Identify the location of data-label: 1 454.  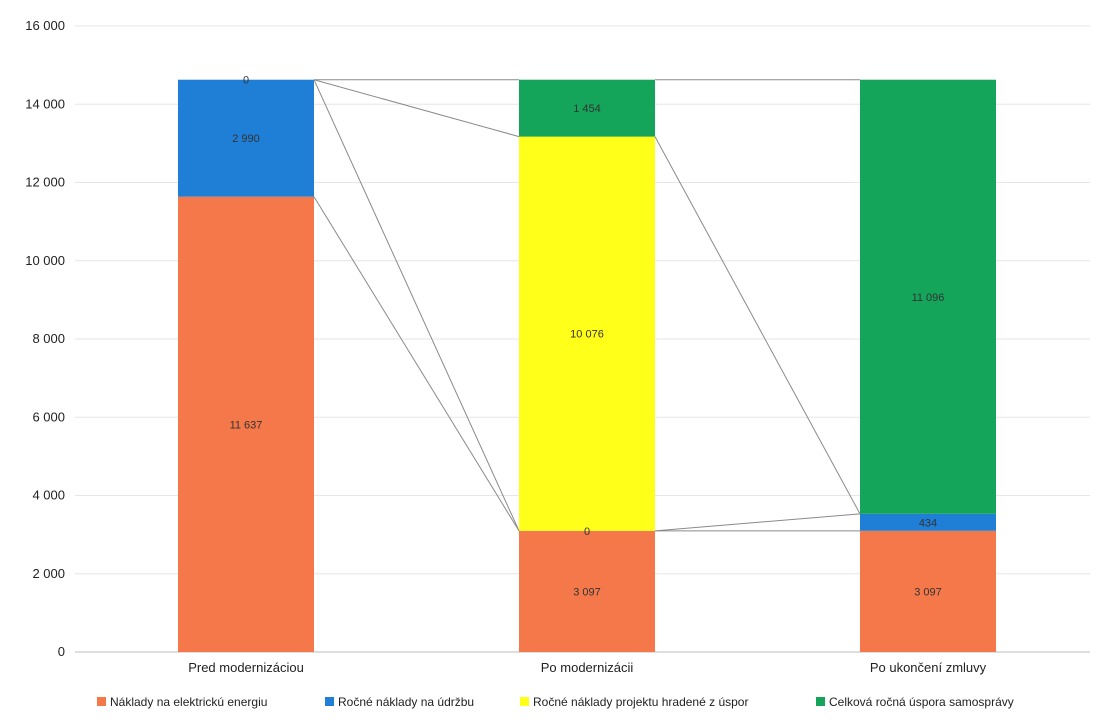
(587, 109).